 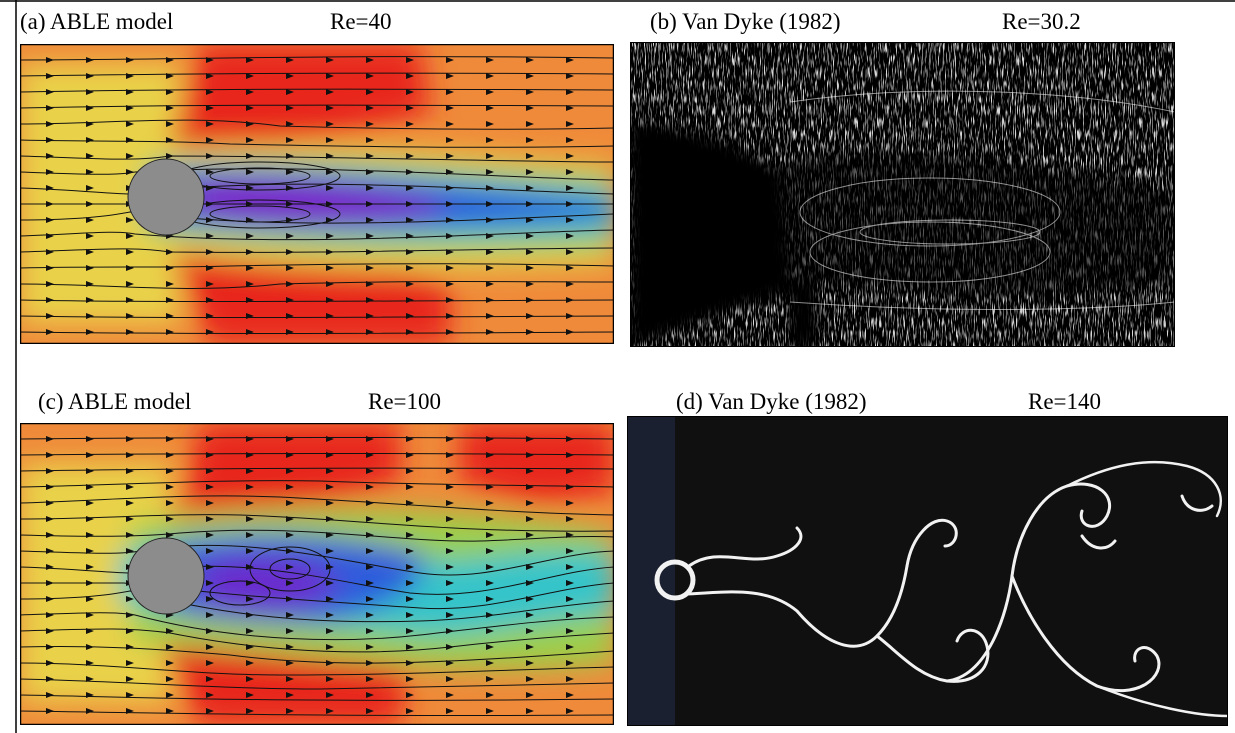 What do you see at coordinates (166, 576) in the screenshot?
I see `cylinder-c` at bounding box center [166, 576].